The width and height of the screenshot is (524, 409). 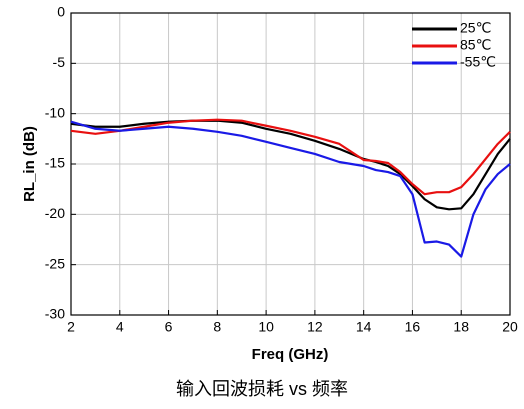 What do you see at coordinates (475, 28) in the screenshot?
I see `legend-label: 25℃` at bounding box center [475, 28].